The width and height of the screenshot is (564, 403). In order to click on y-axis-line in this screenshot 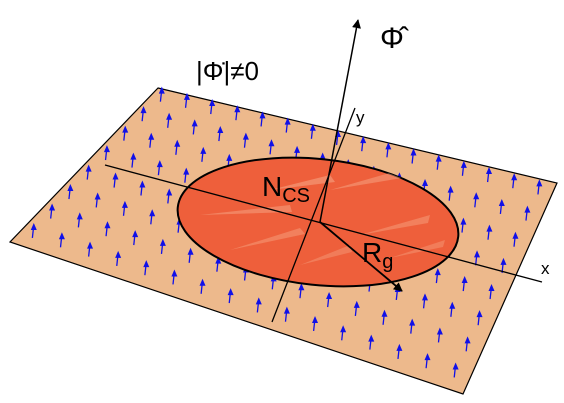, I will do `click(313, 215)`.